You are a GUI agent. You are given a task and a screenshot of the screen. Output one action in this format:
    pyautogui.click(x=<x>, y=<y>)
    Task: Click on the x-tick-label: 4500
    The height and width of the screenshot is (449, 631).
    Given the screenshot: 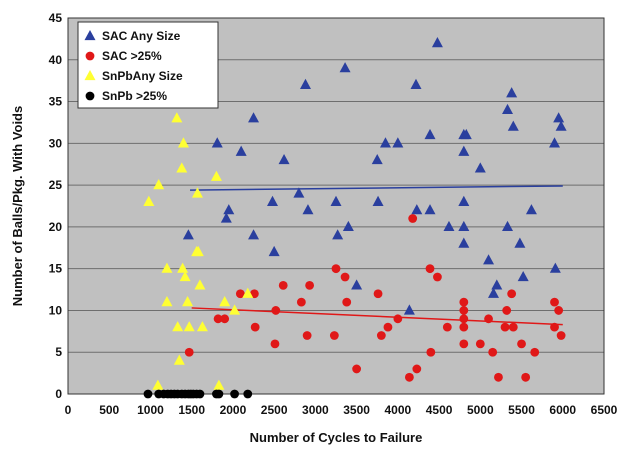 What is the action you would take?
    pyautogui.click(x=439, y=410)
    